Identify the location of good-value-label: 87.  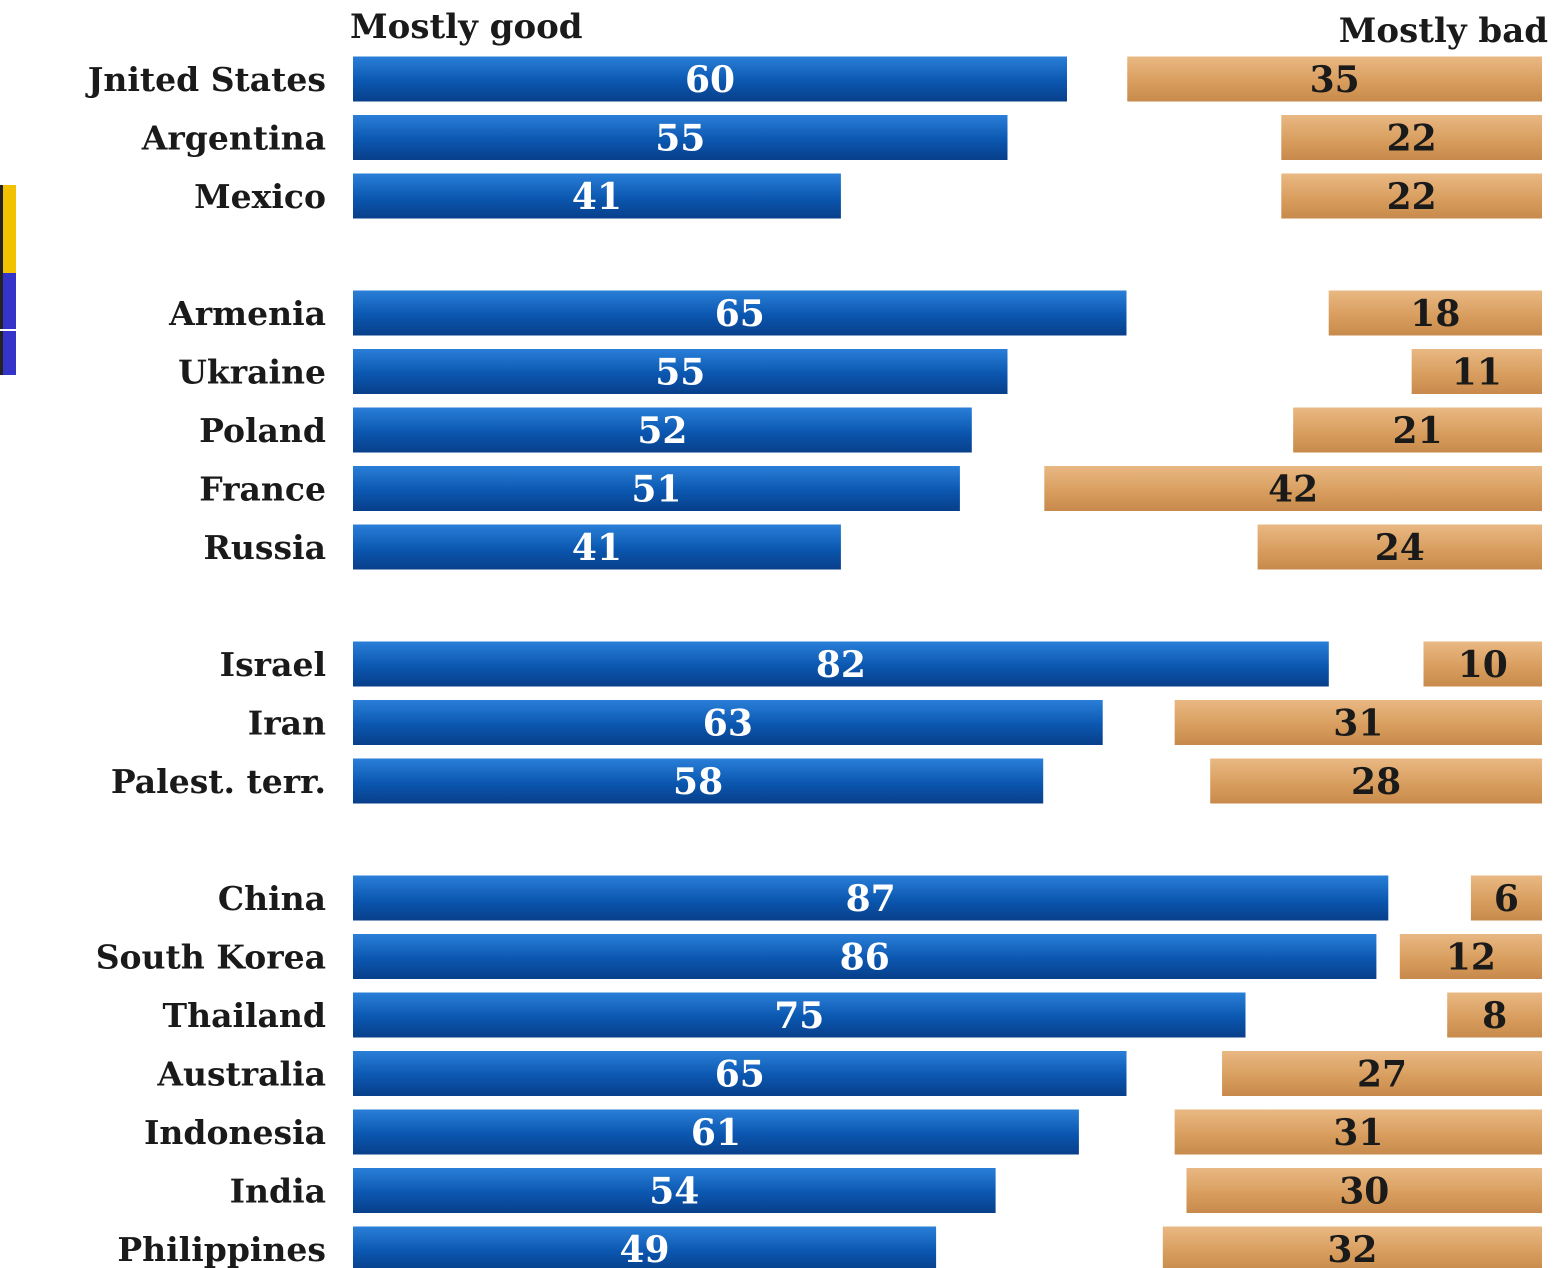
(871, 899).